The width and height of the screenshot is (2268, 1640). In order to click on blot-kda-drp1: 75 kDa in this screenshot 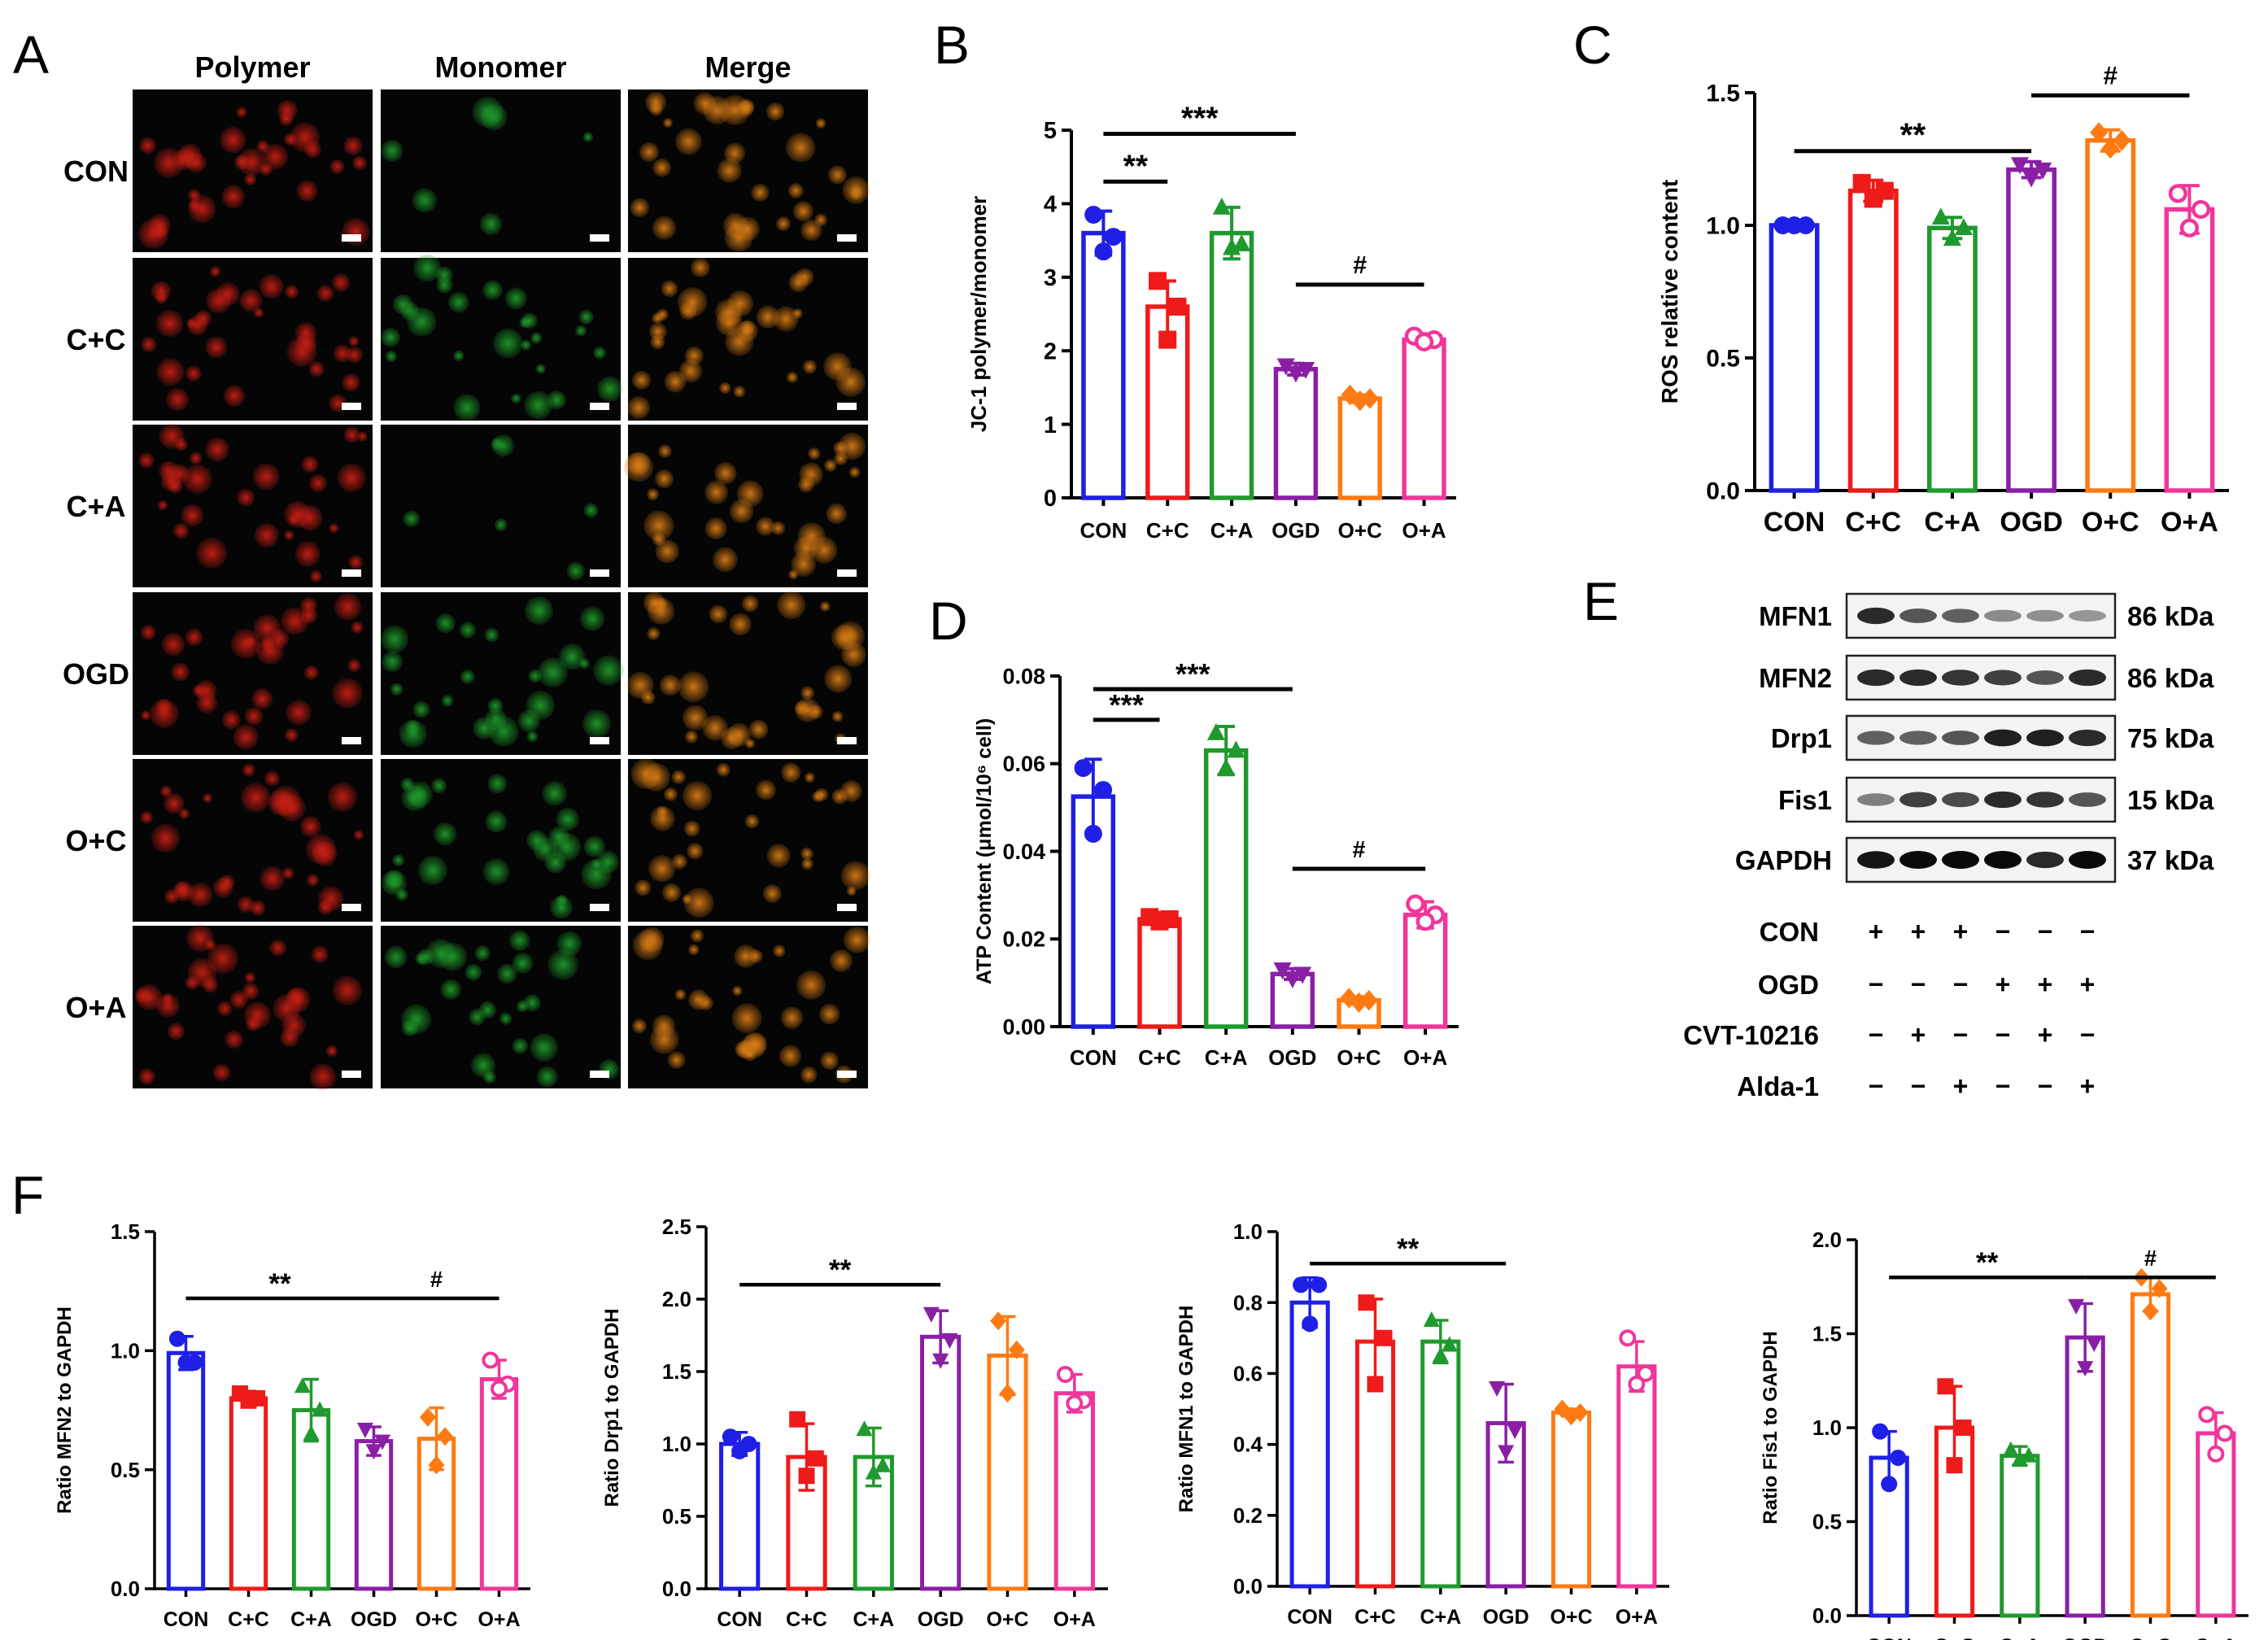, I will do `click(2170, 738)`.